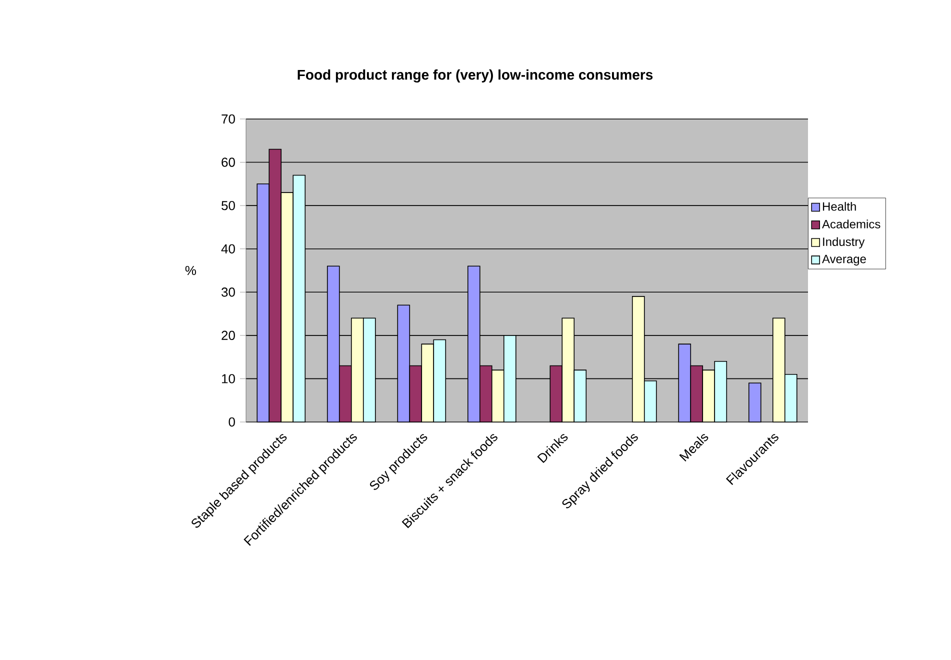 Image resolution: width=951 pixels, height=660 pixels. What do you see at coordinates (231, 422) in the screenshot?
I see `y-tick-label: 0` at bounding box center [231, 422].